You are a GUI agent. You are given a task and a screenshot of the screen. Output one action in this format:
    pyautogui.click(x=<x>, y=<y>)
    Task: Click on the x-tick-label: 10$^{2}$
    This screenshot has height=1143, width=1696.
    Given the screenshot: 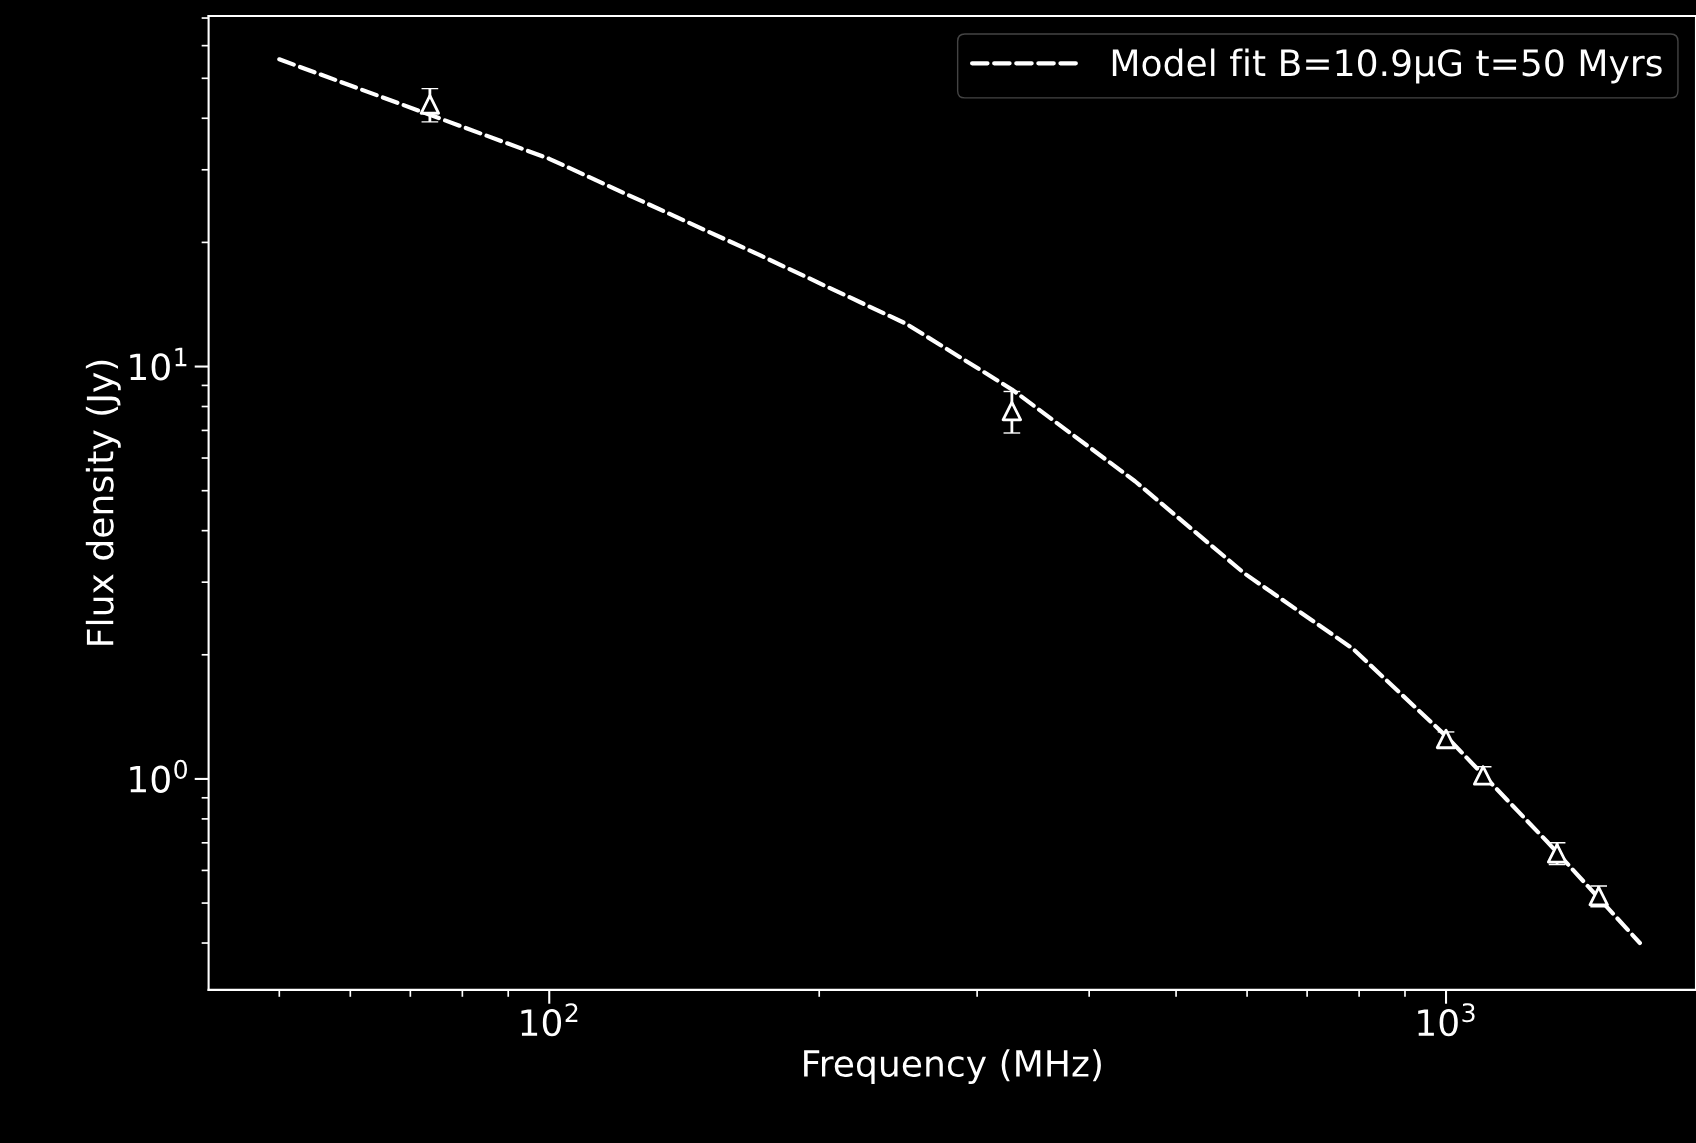 What is the action you would take?
    pyautogui.click(x=549, y=1020)
    